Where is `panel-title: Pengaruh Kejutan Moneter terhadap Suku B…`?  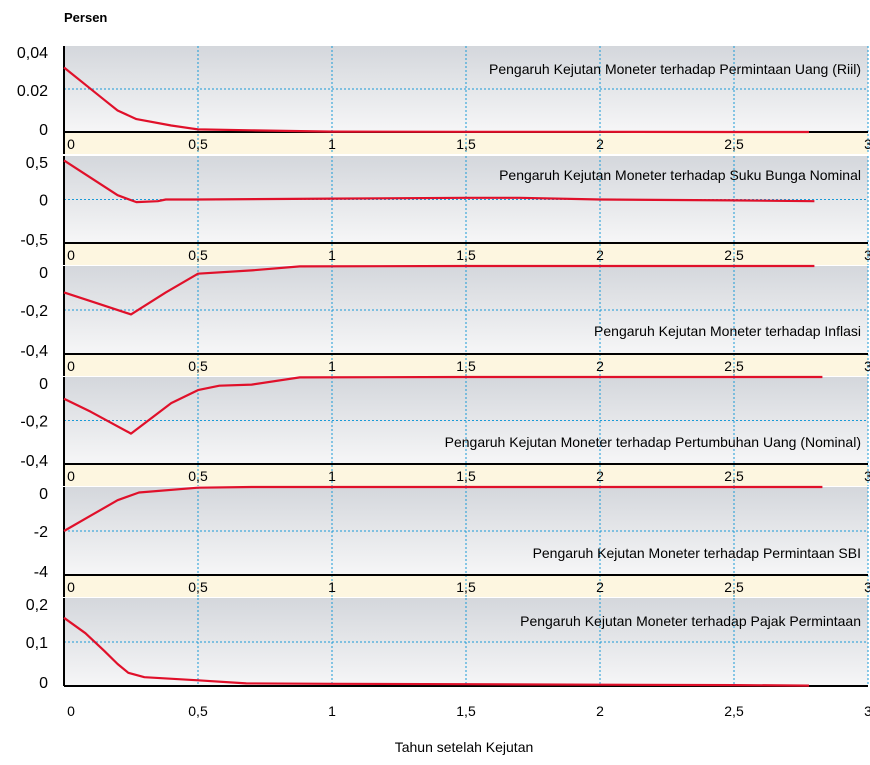
panel-title: Pengaruh Kejutan Moneter terhadap Suku B… is located at coordinates (680, 175).